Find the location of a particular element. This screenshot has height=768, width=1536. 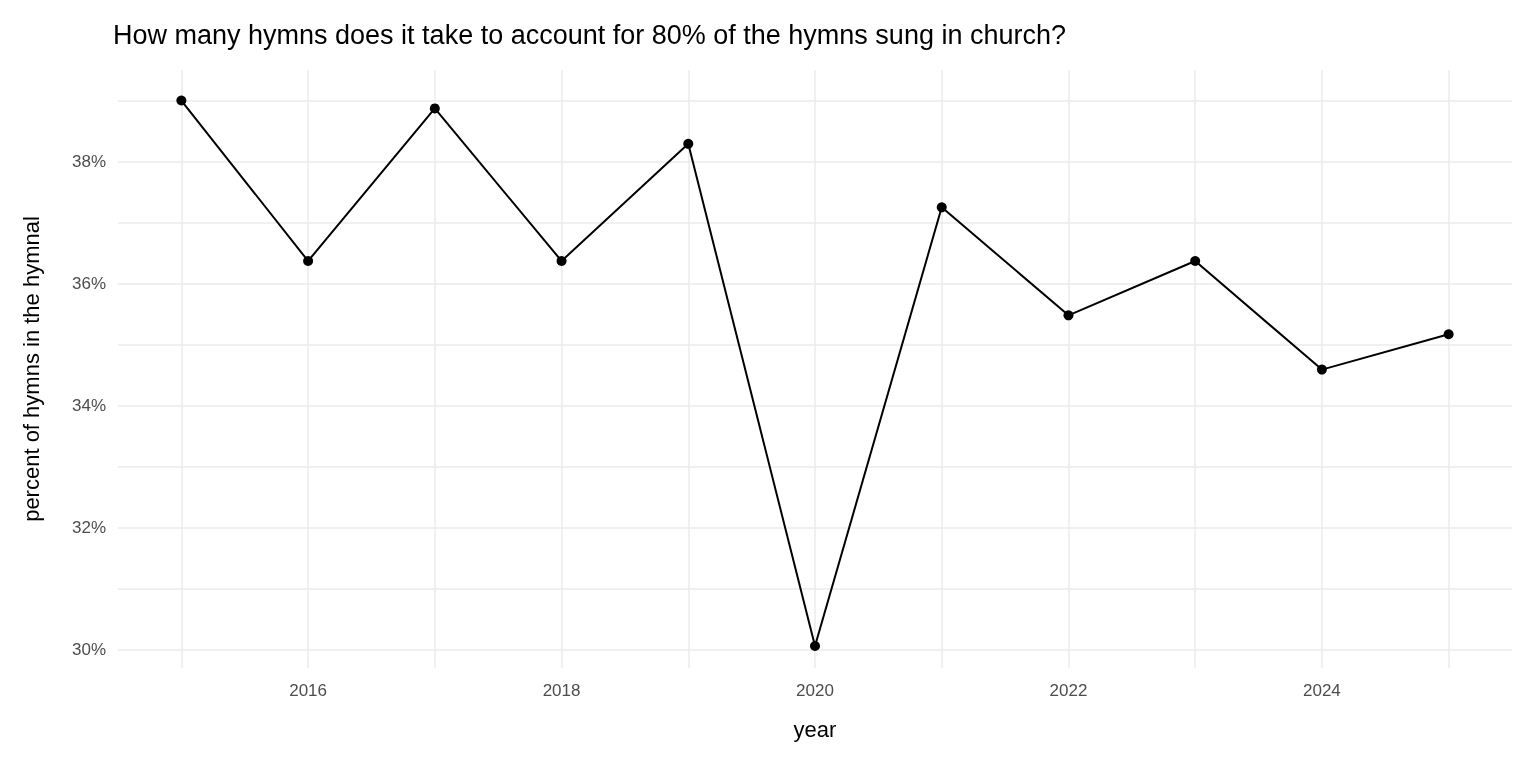

chart-title: How many hymns does it take to account for 80% of the hymns sung in church? is located at coordinates (589, 34).